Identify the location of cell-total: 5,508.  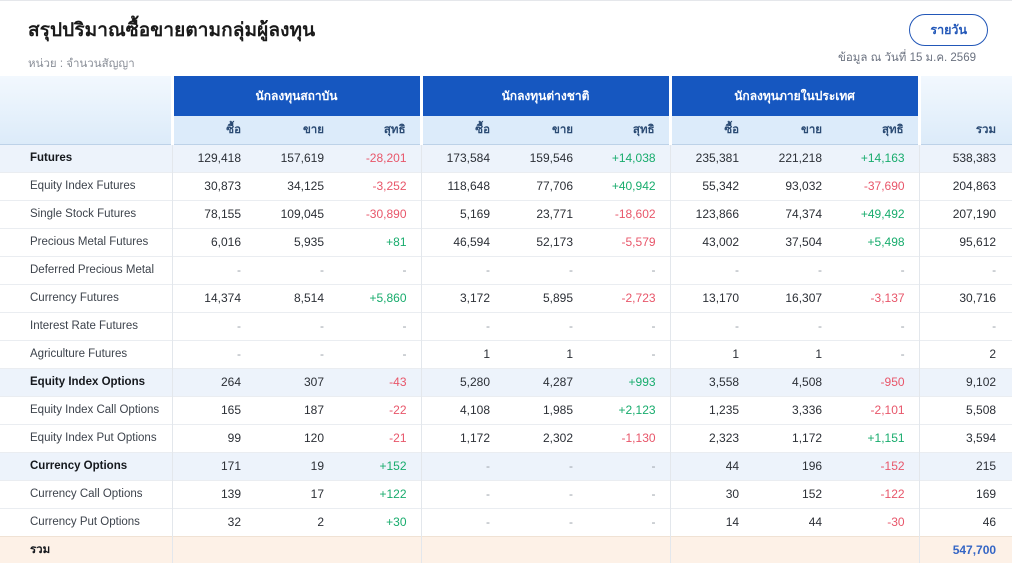
(965, 409).